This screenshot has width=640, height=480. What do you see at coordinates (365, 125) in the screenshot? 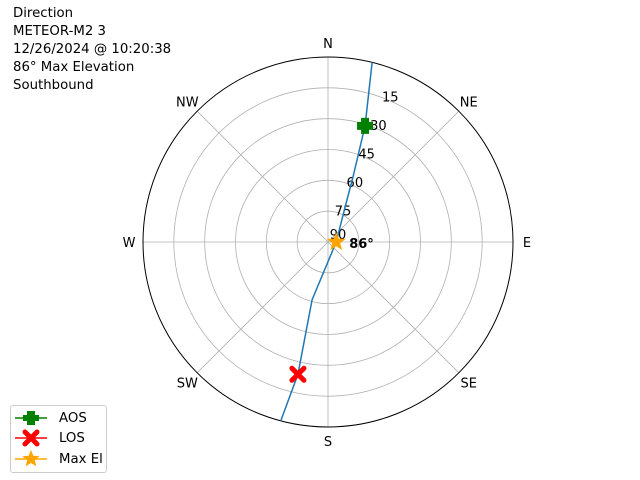
I see `aos-marker` at bounding box center [365, 125].